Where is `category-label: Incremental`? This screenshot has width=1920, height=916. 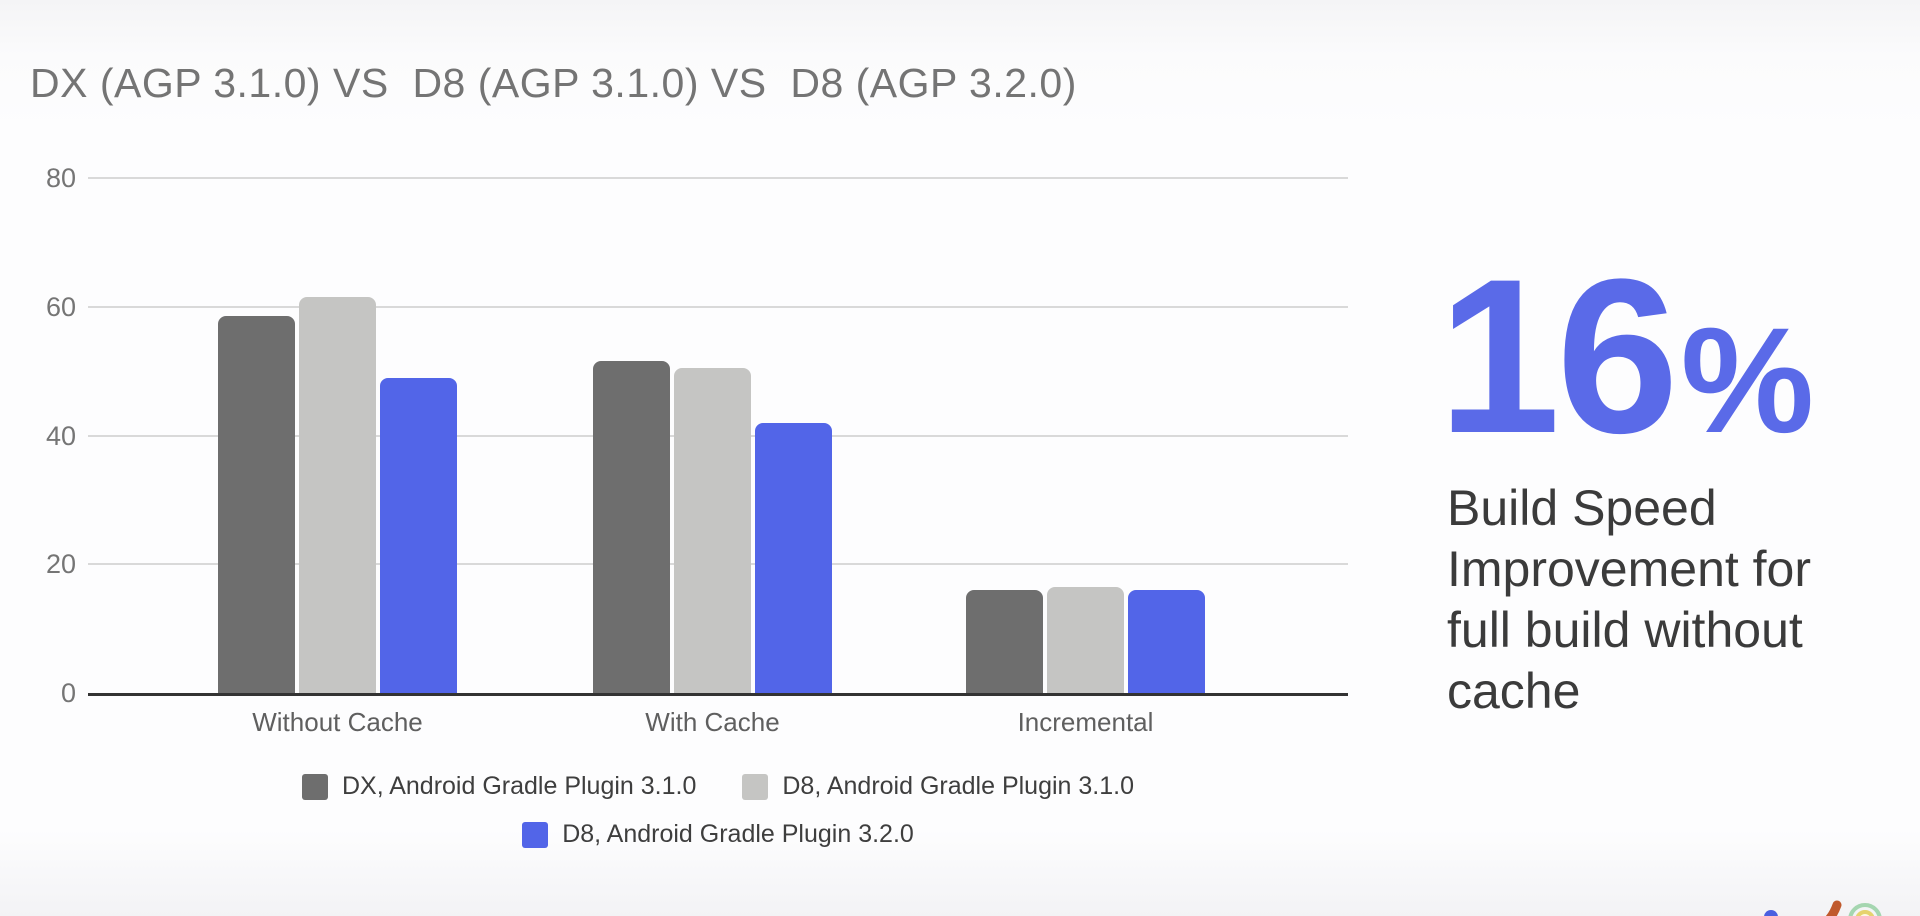 category-label: Incremental is located at coordinates (1085, 722).